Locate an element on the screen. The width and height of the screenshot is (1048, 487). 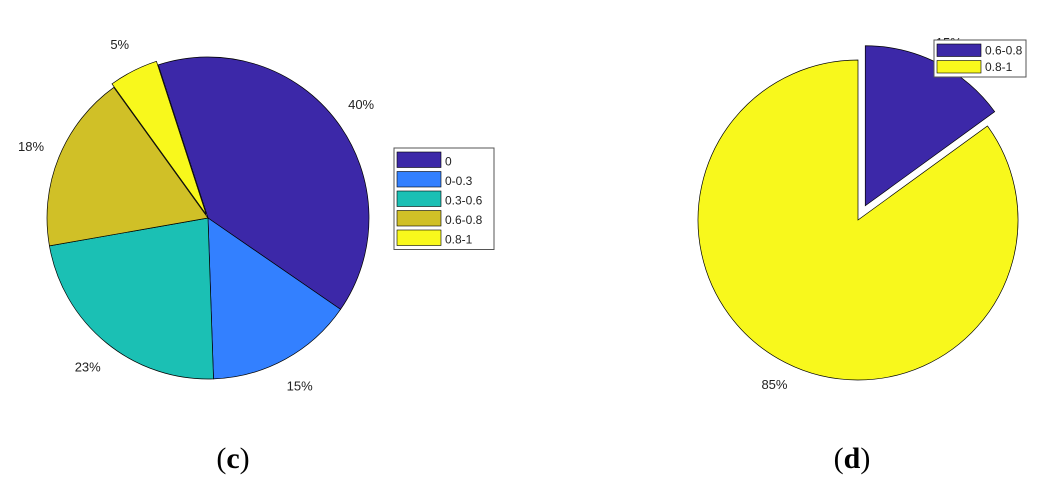
slice-label-0-8-1: 85% is located at coordinates (774, 384).